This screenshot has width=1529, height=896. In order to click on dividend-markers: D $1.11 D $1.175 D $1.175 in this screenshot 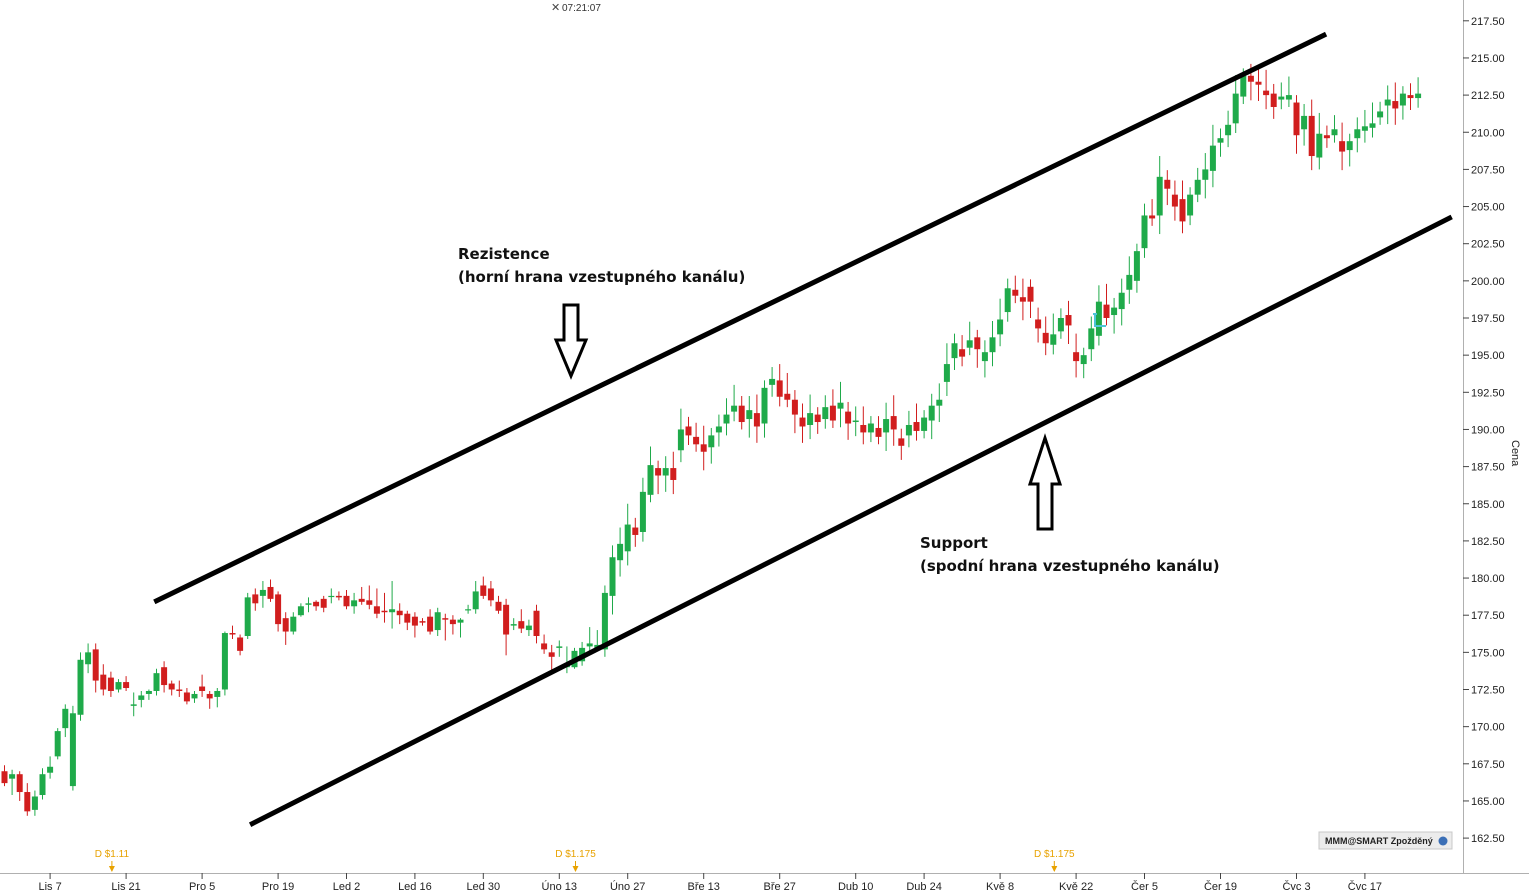, I will do `click(585, 860)`.